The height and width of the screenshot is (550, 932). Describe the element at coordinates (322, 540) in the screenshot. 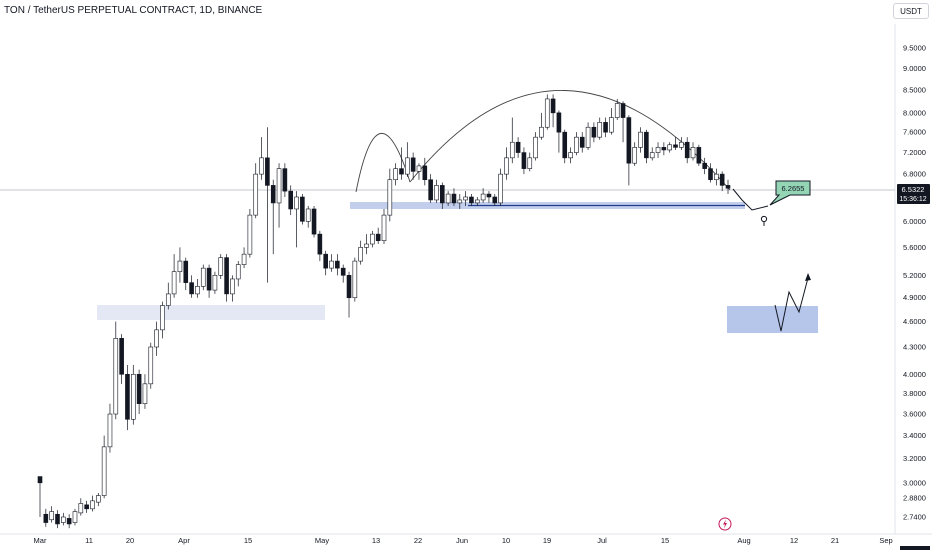

I see `time-tick: May` at that location.